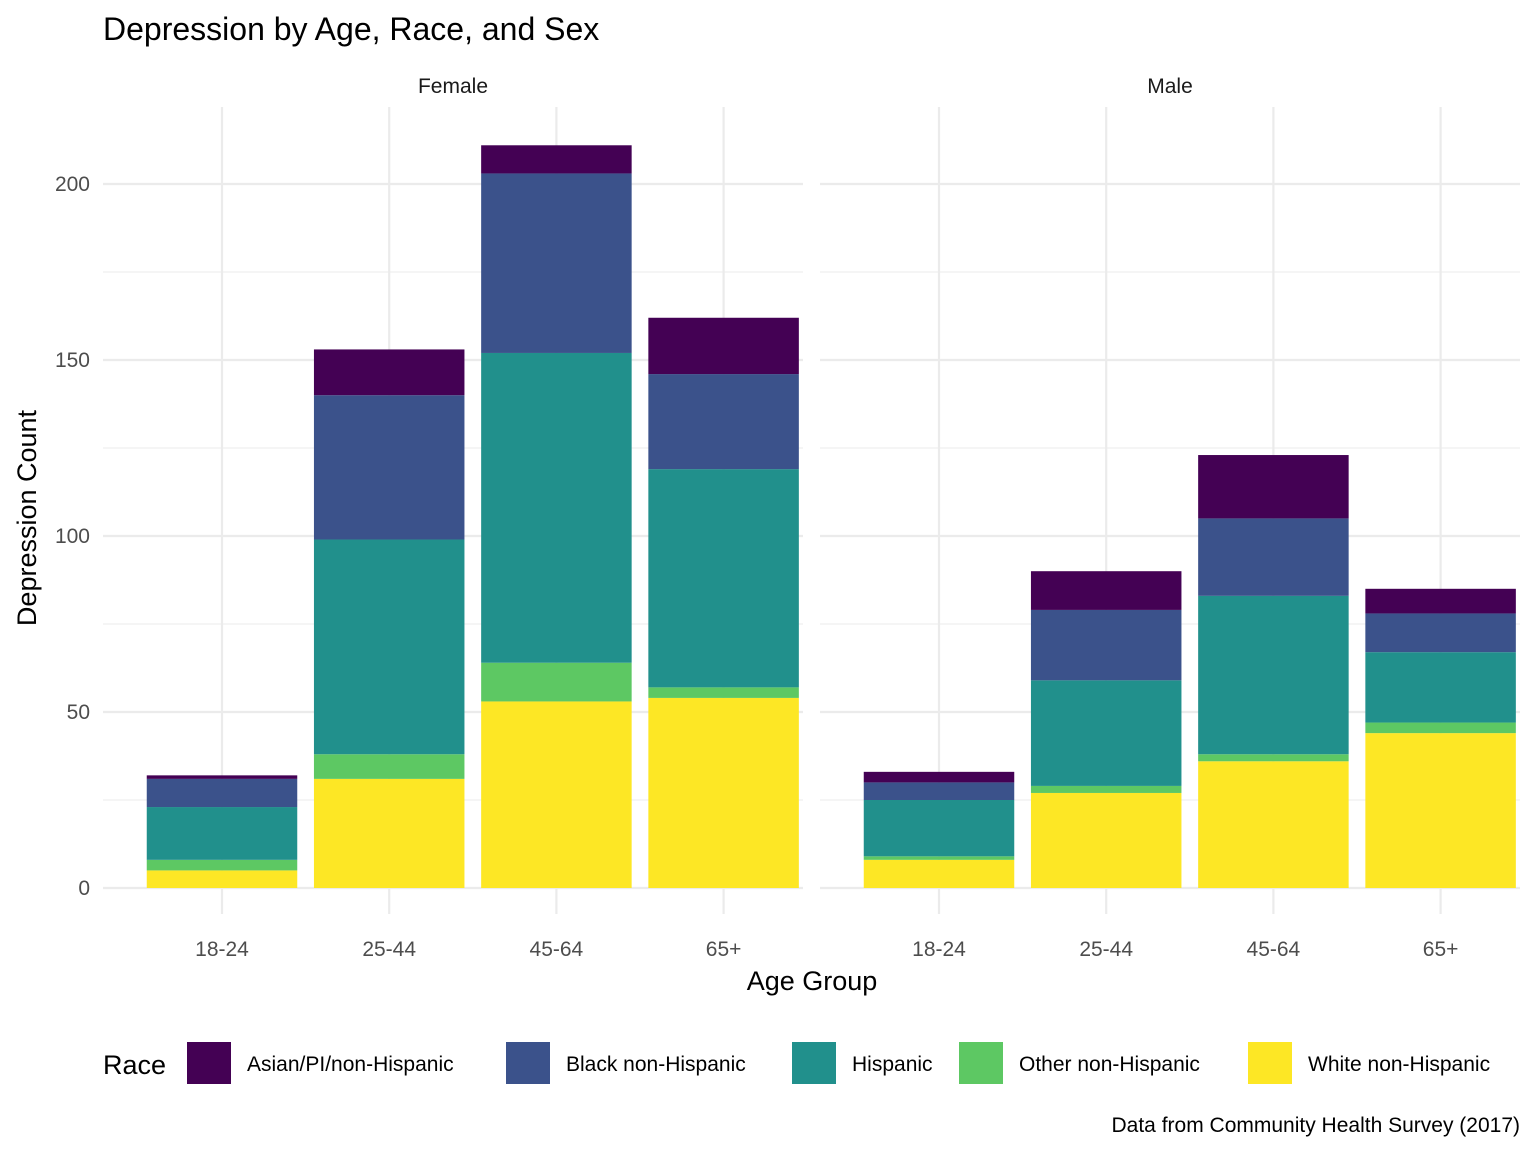 This screenshot has height=1152, width=1536. What do you see at coordinates (556, 794) in the screenshot?
I see `bar-female-45-64-white-non-hispanic` at bounding box center [556, 794].